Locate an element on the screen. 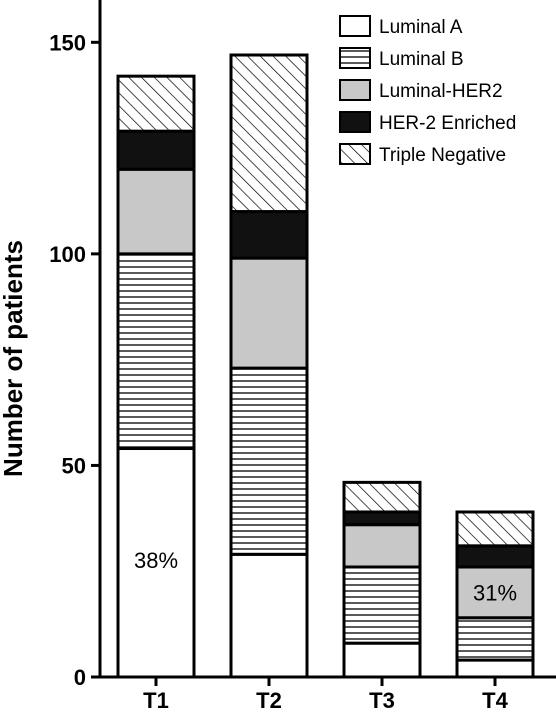 The height and width of the screenshot is (718, 556). legend-item-luminal-b: Luminal B is located at coordinates (401, 58).